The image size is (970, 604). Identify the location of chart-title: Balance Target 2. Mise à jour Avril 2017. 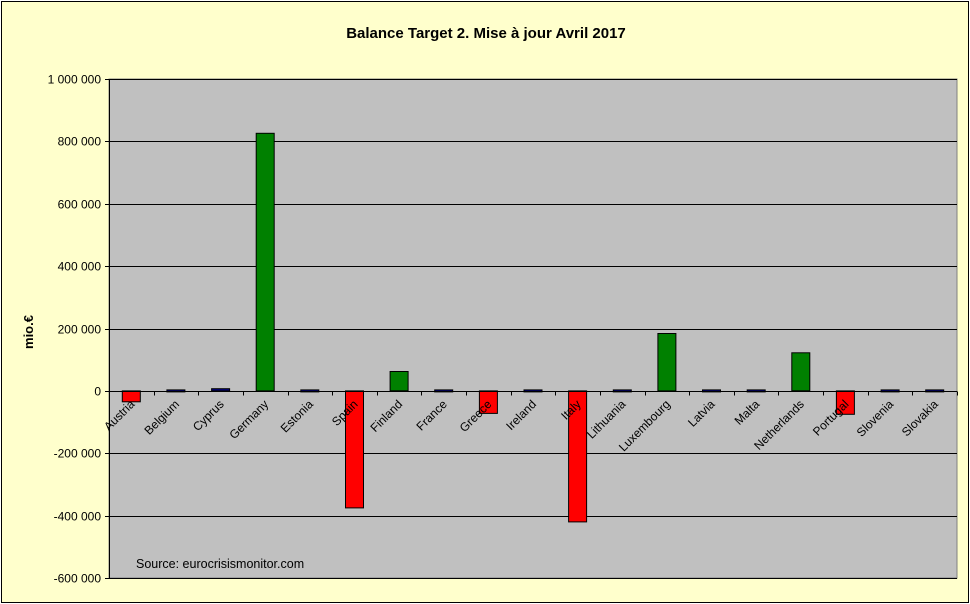
(486, 33).